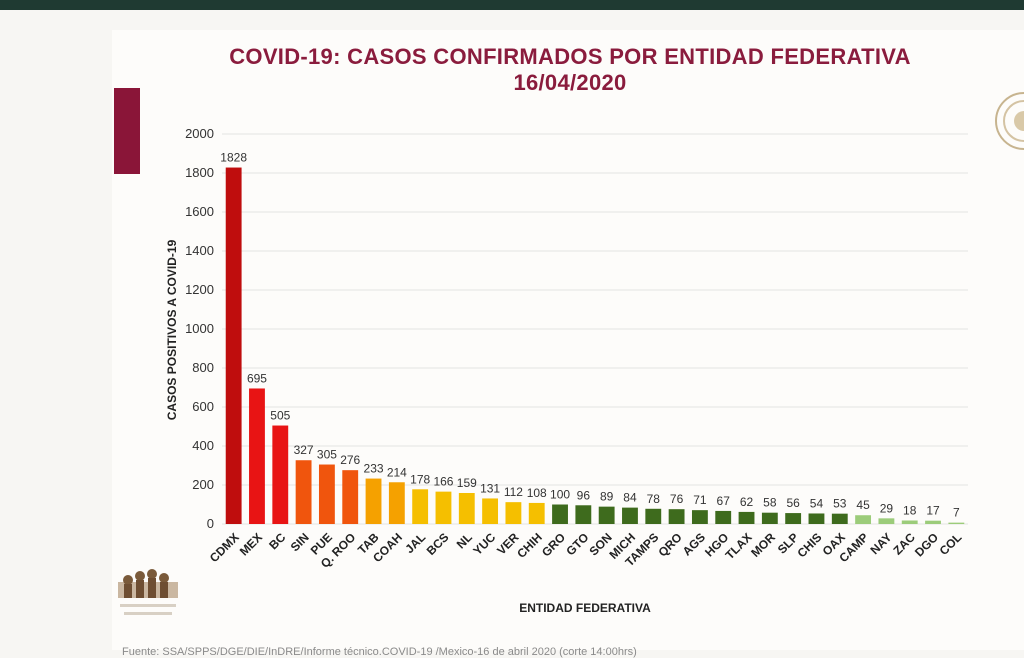  Describe the element at coordinates (257, 378) in the screenshot. I see `value-label: 695` at that location.